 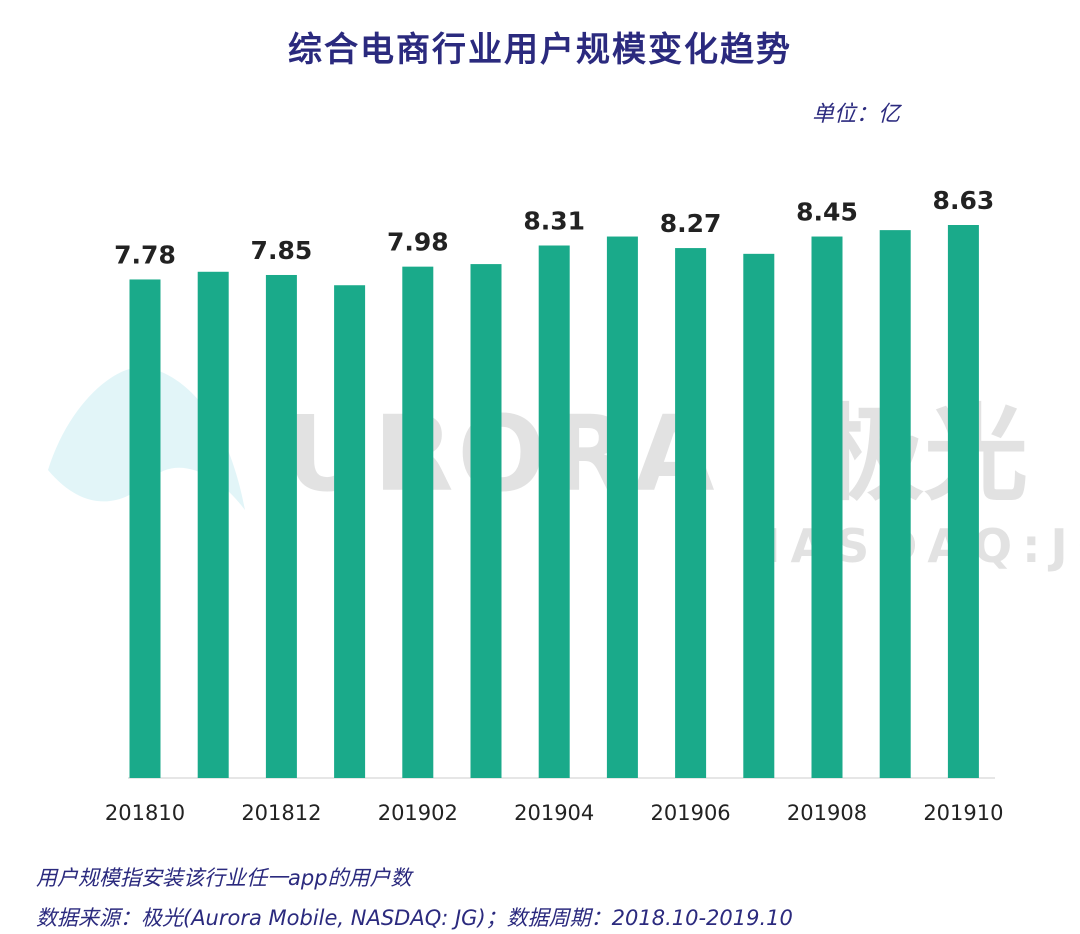 I want to click on x-tick-201904: 201904, so click(x=554, y=813).